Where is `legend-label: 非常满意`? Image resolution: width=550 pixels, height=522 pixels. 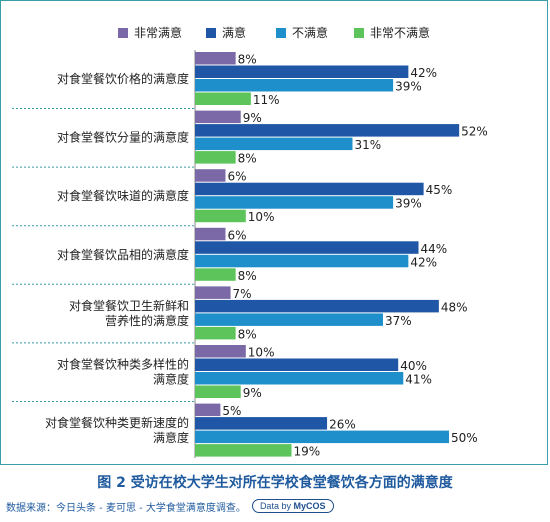 legend-label: 非常满意 is located at coordinates (158, 32).